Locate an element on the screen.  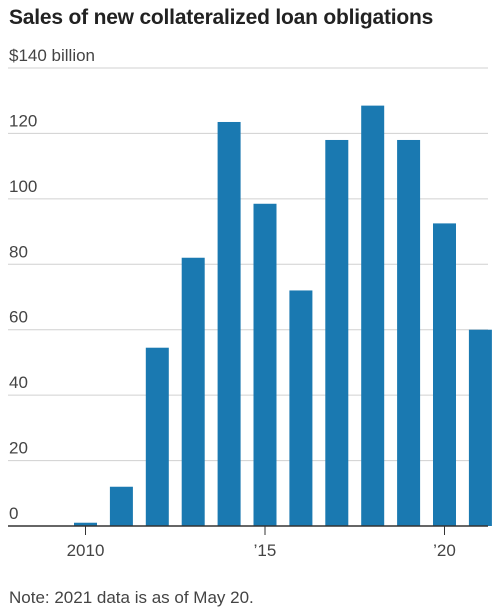
y-tick-label-20: 20 is located at coordinates (18, 448).